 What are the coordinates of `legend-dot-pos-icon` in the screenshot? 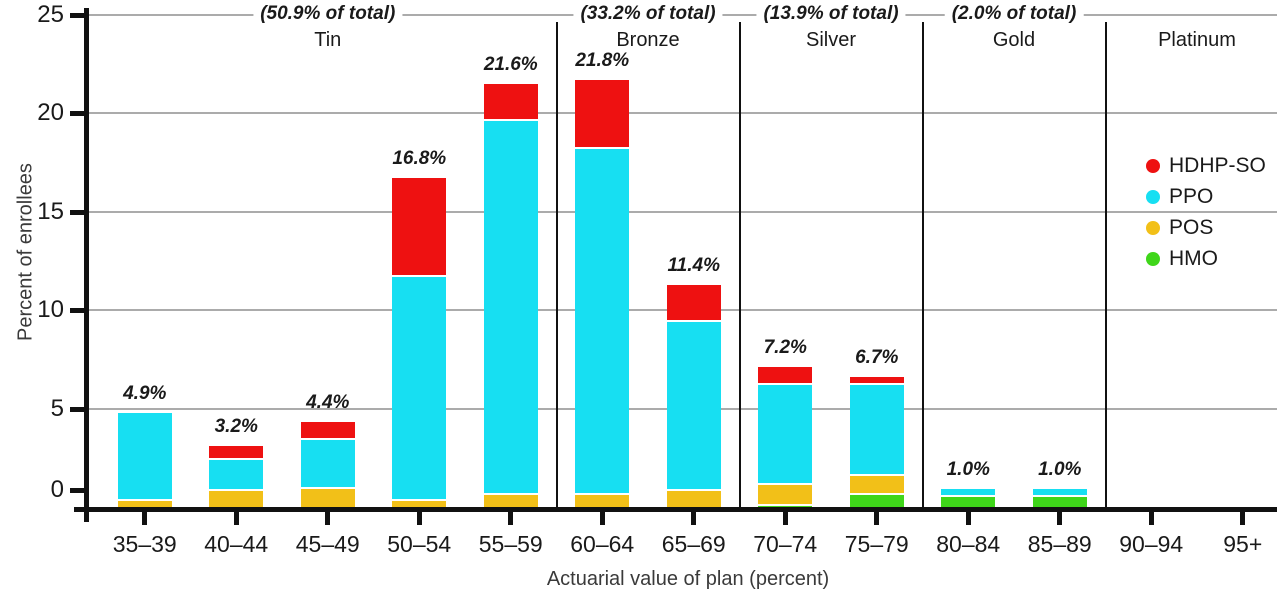 It's located at (1153, 227).